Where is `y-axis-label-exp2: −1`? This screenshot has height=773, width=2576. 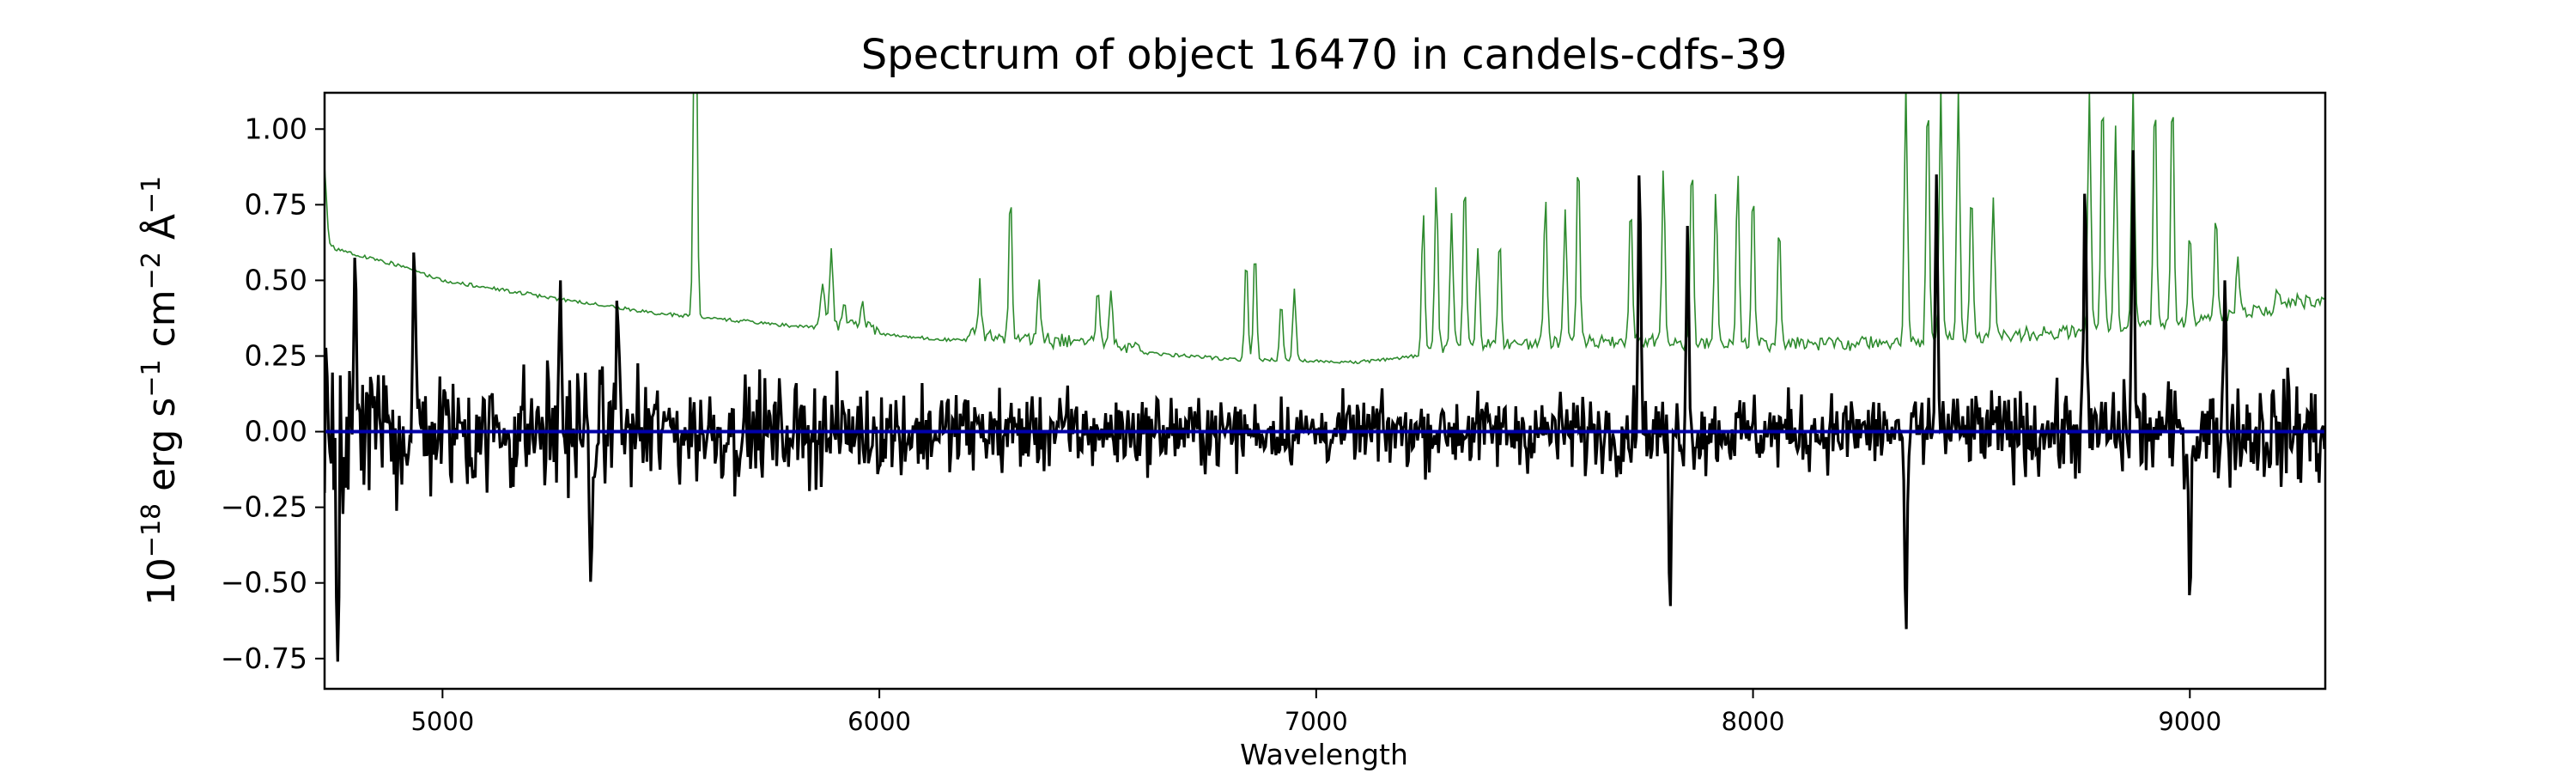
y-axis-label-exp2: −1 is located at coordinates (152, 378).